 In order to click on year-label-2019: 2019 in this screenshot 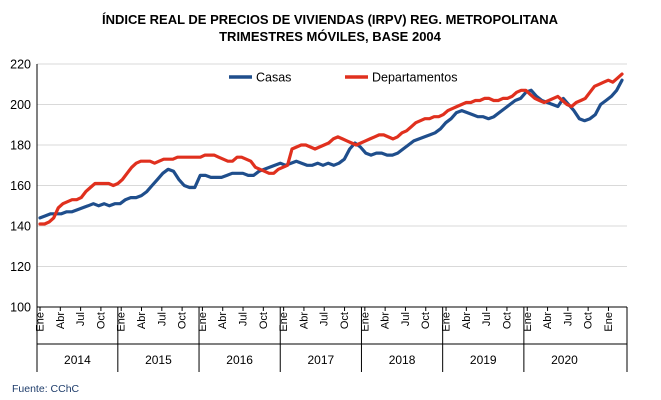, I will do `click(483, 360)`.